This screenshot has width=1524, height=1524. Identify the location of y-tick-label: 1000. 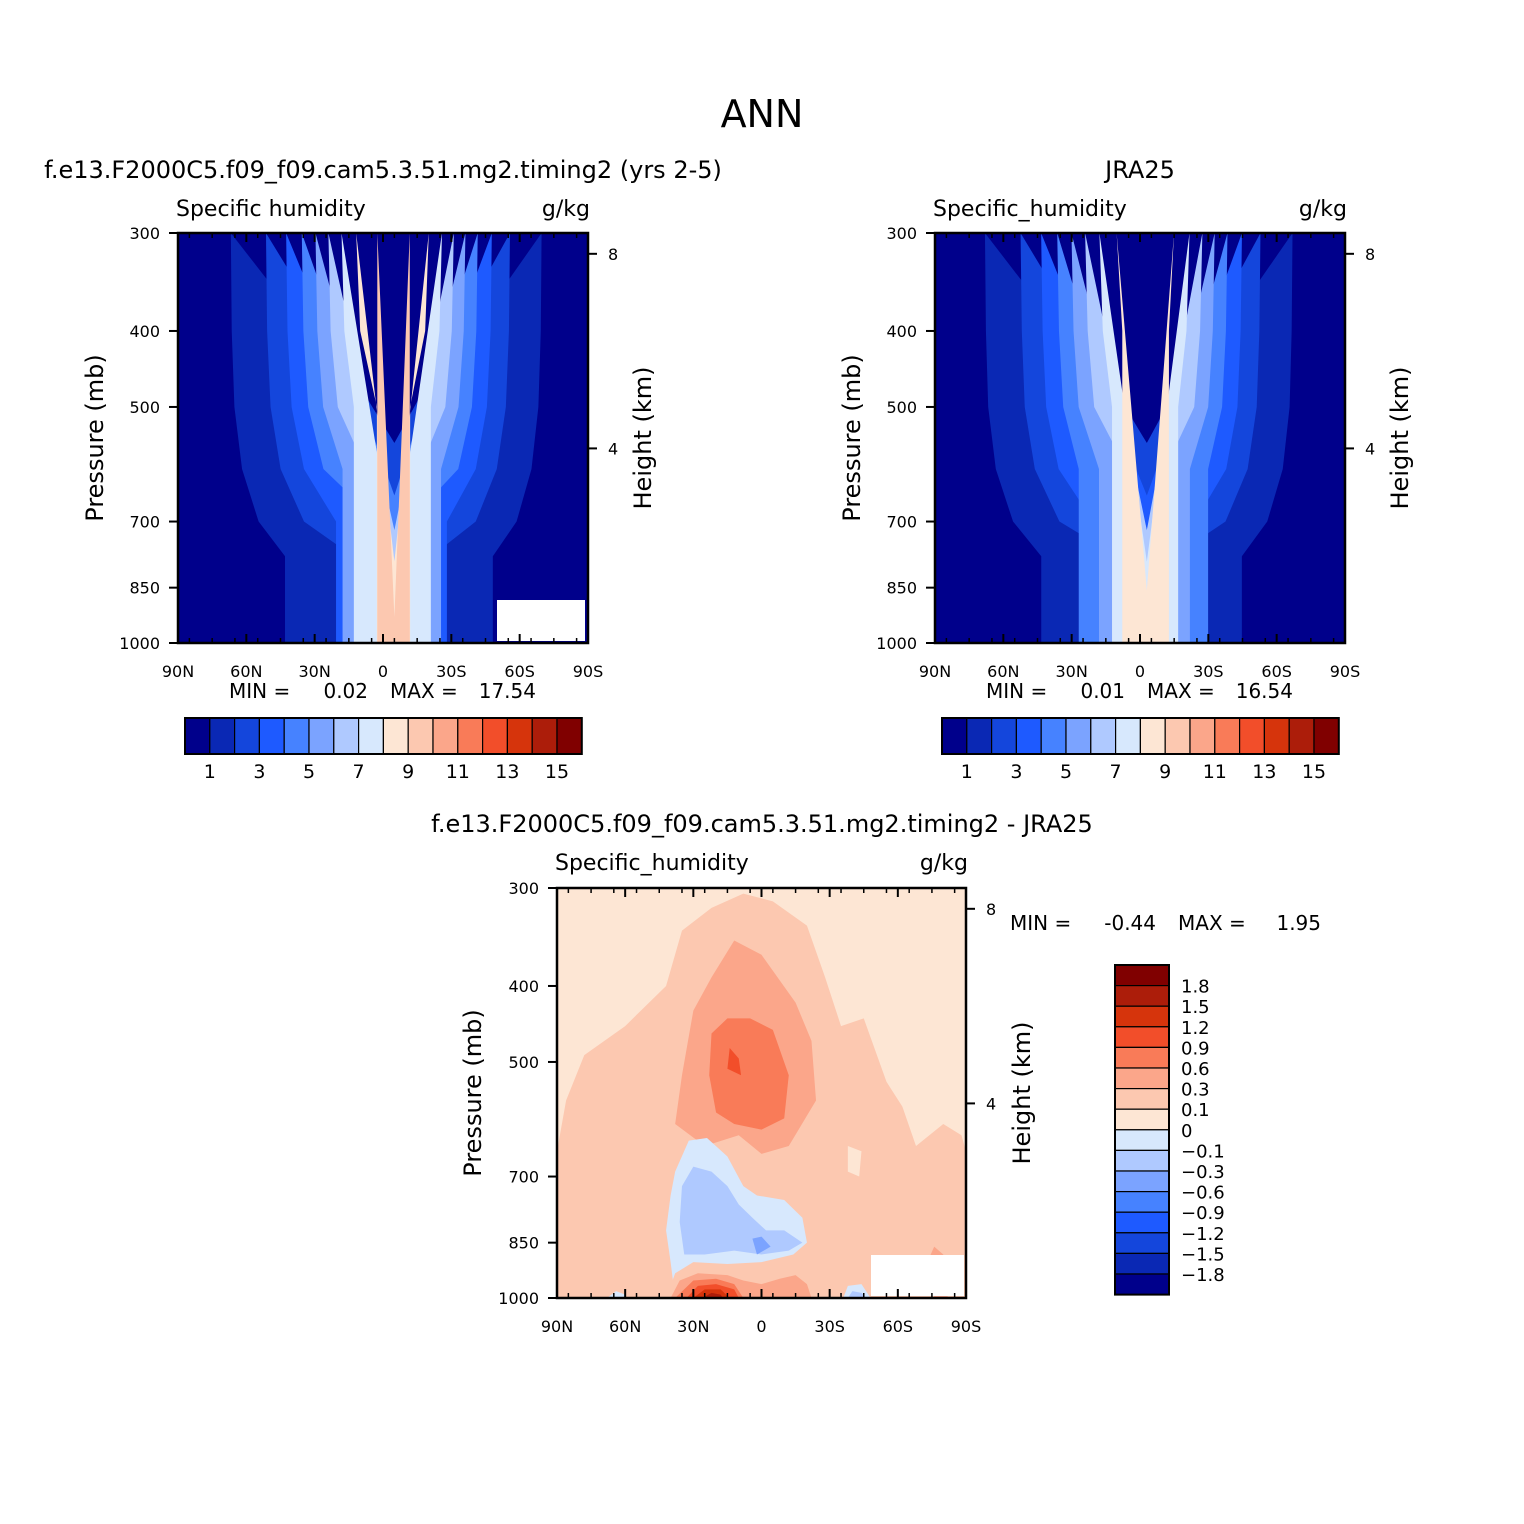
(518, 1298).